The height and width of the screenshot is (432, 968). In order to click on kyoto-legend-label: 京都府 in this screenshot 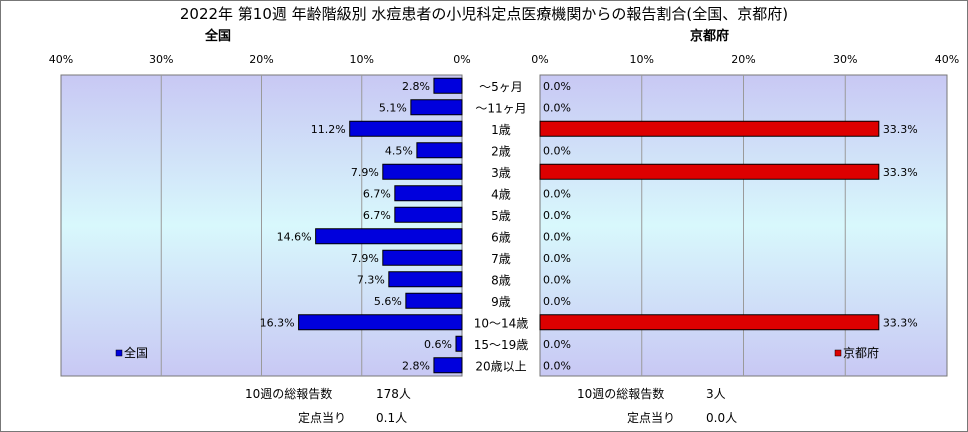, I will do `click(861, 352)`.